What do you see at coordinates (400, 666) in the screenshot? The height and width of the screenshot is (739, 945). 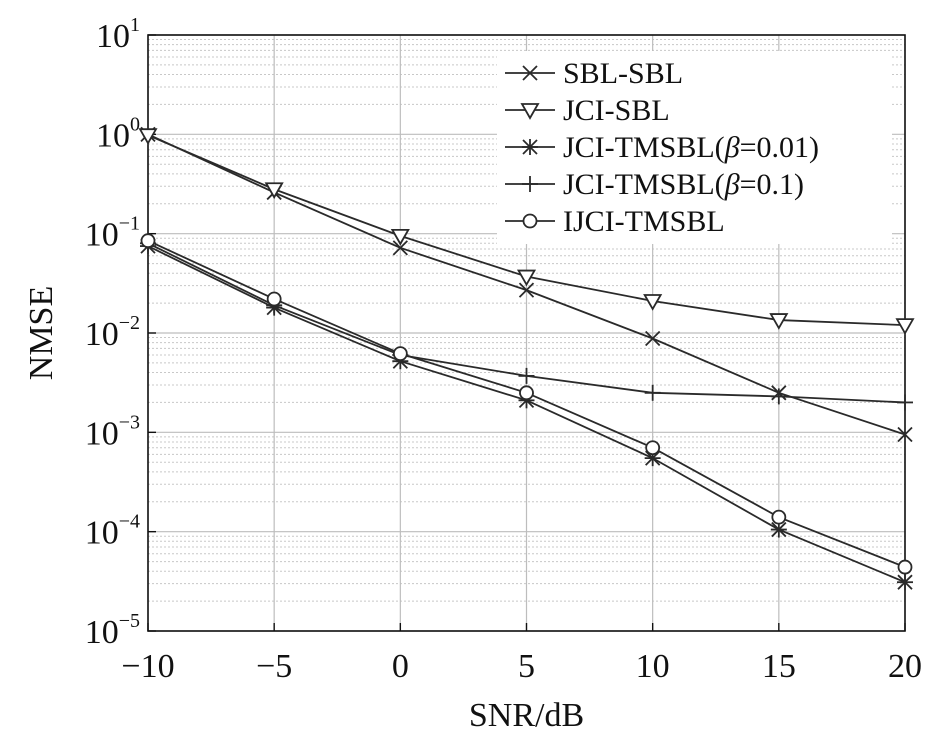 I see `x-tick-label: 0` at bounding box center [400, 666].